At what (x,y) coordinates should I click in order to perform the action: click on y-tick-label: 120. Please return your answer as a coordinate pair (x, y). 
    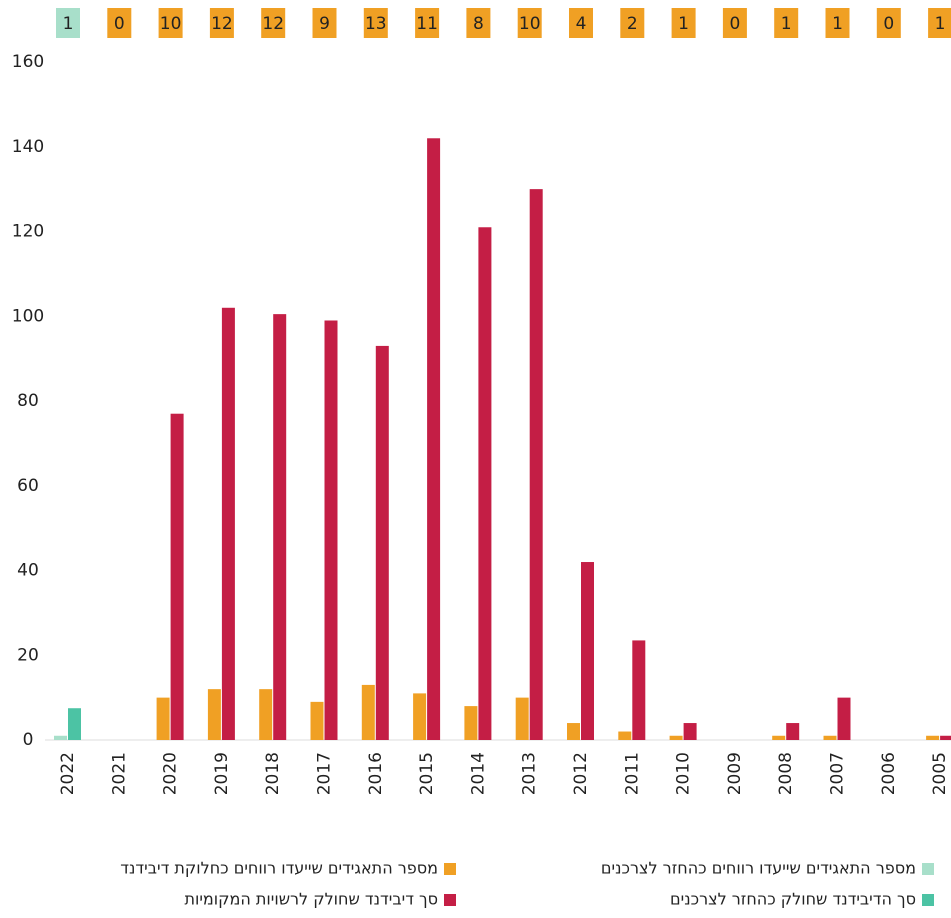
    Looking at the image, I should click on (28, 232).